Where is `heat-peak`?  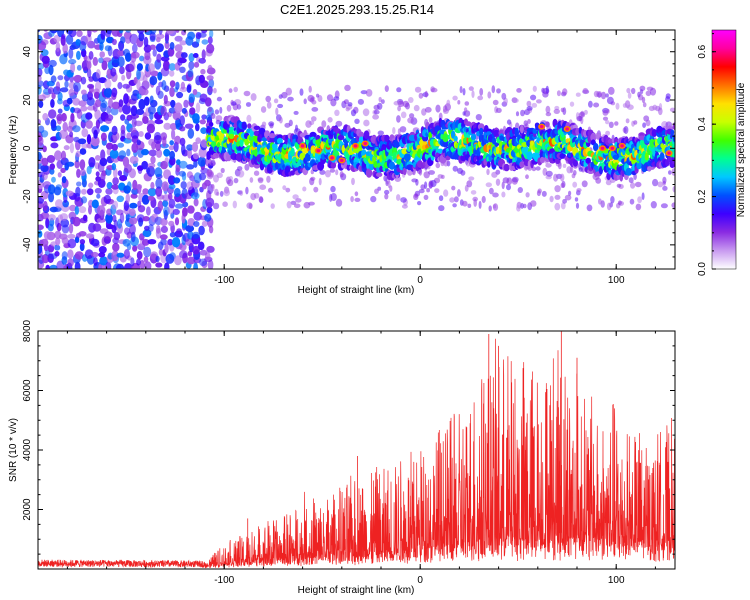
heat-peak is located at coordinates (318, 151).